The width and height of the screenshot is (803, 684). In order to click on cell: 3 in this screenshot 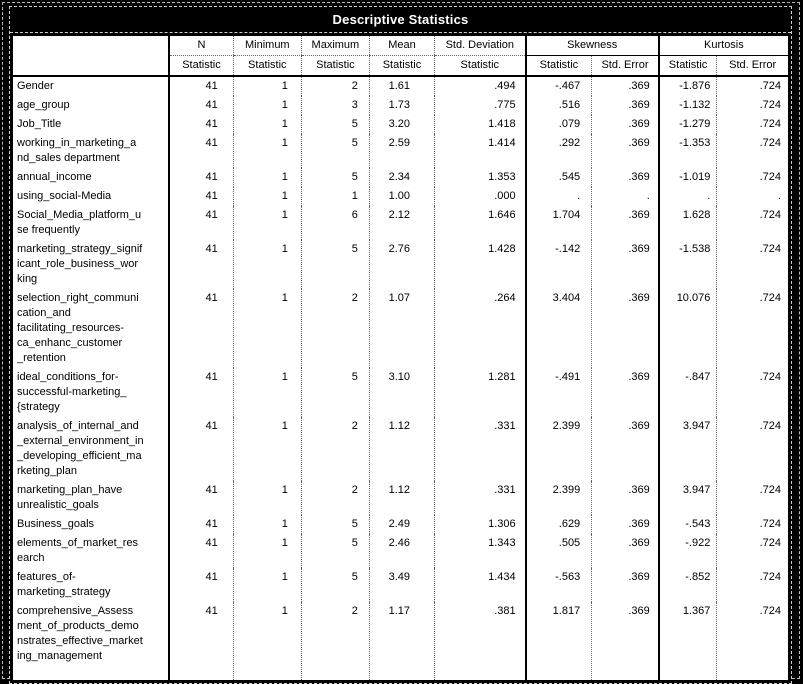, I will do `click(335, 105)`.